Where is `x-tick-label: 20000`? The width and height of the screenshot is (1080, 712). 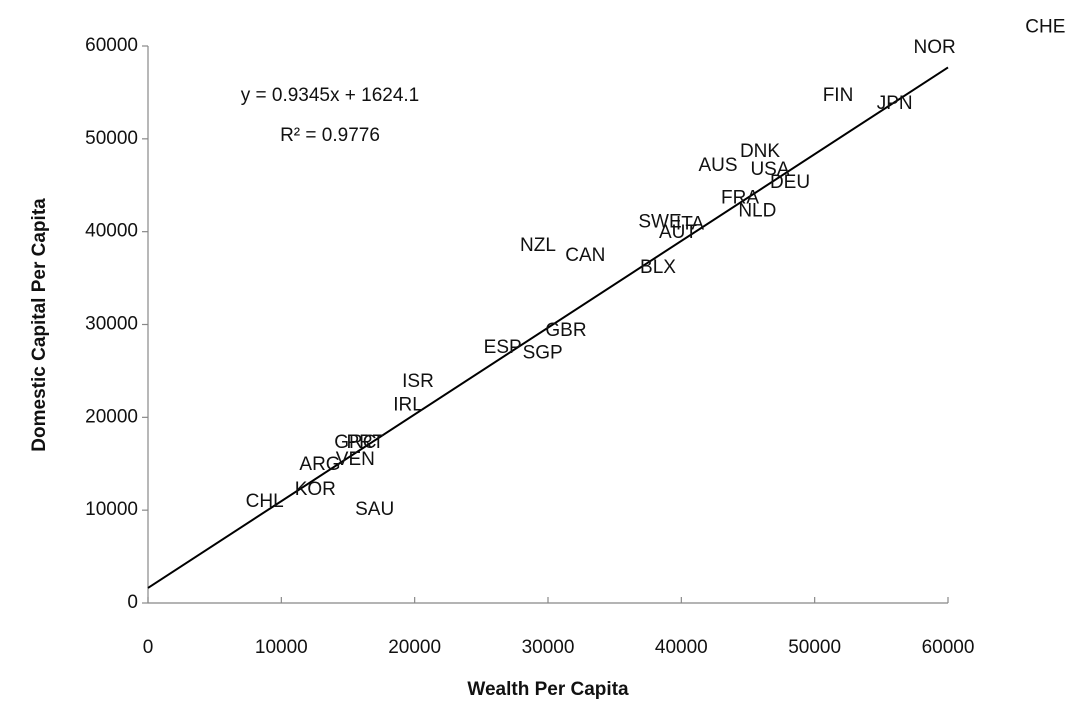 x-tick-label: 20000 is located at coordinates (414, 647).